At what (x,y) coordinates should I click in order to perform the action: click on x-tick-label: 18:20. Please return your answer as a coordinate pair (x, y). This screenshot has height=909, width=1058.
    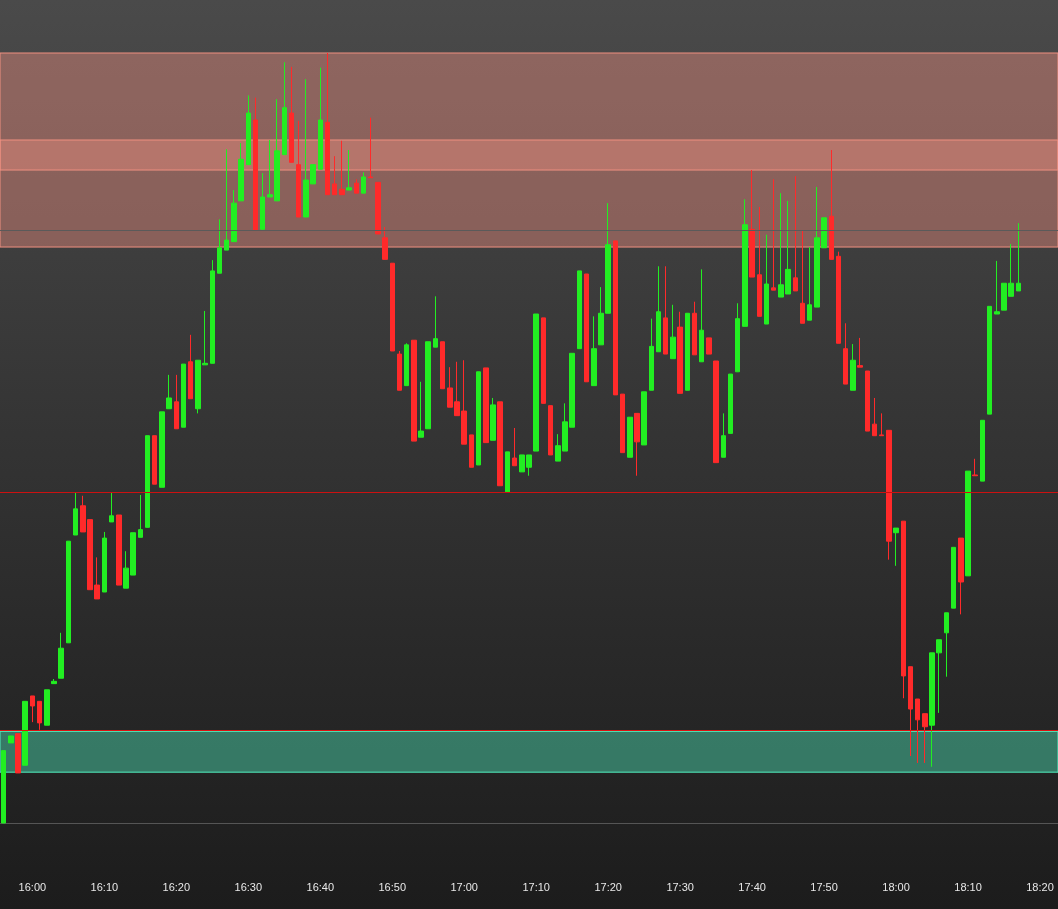
    Looking at the image, I should click on (1040, 886).